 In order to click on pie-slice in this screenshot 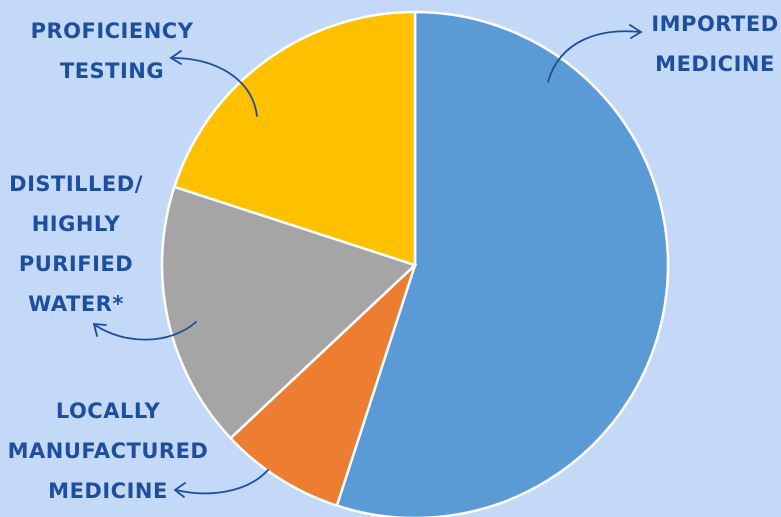, I will do `click(322, 386)`.